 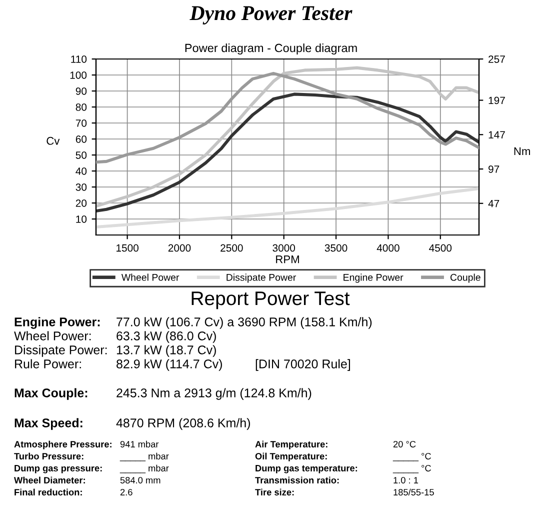 I want to click on text: 245.3 Nm a 2913 g/m (124.8 Km/h), so click(x=214, y=394).